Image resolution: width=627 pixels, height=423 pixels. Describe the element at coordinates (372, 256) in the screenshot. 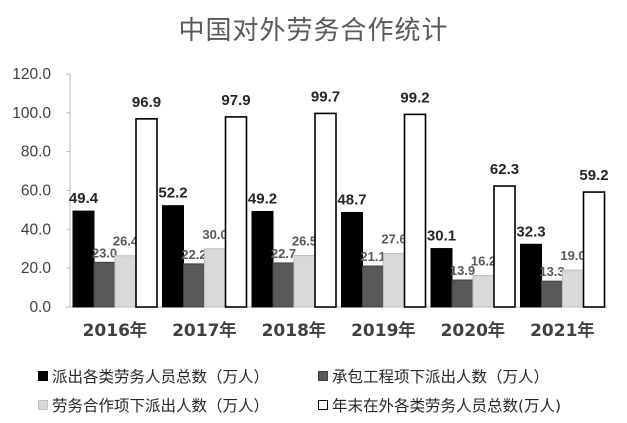

I see `data-label: 21.1` at that location.